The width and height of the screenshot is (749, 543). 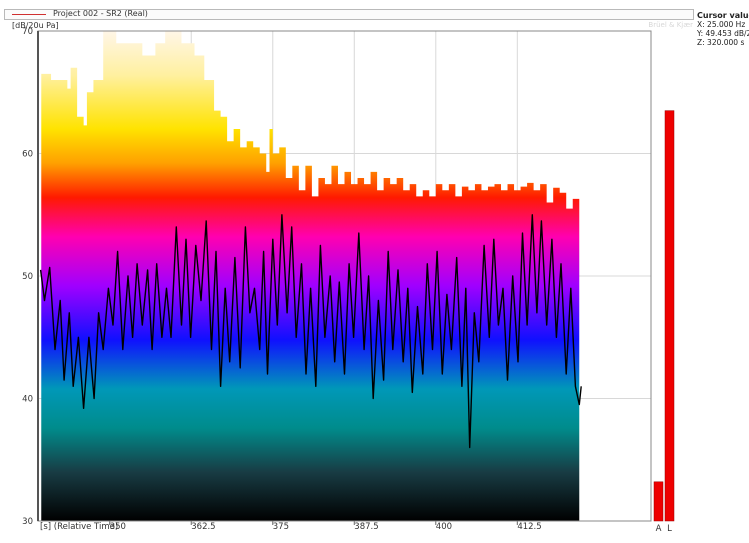 I want to click on x-tick-label: 375, so click(x=281, y=527).